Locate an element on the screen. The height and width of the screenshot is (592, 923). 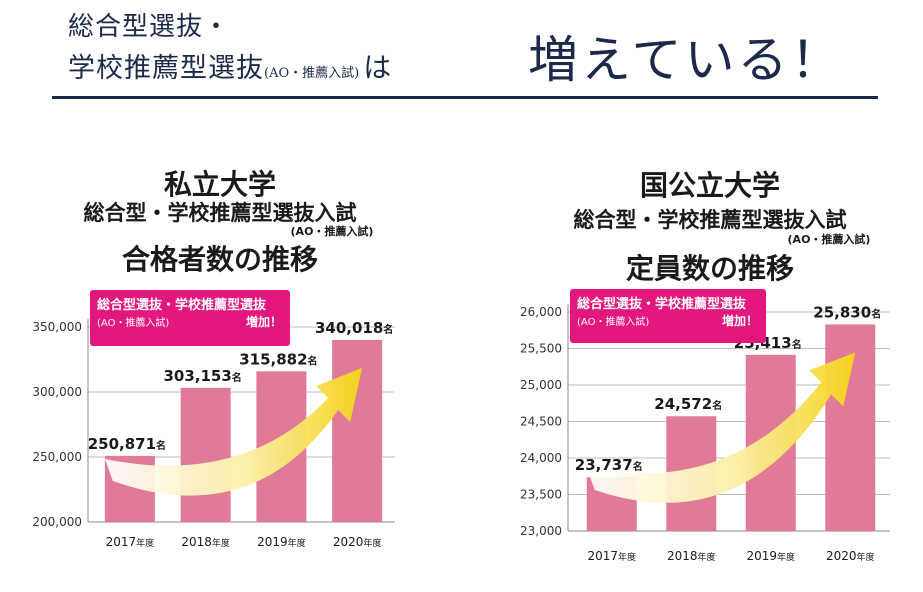
y-tick-label: 23,000 is located at coordinates (541, 531).